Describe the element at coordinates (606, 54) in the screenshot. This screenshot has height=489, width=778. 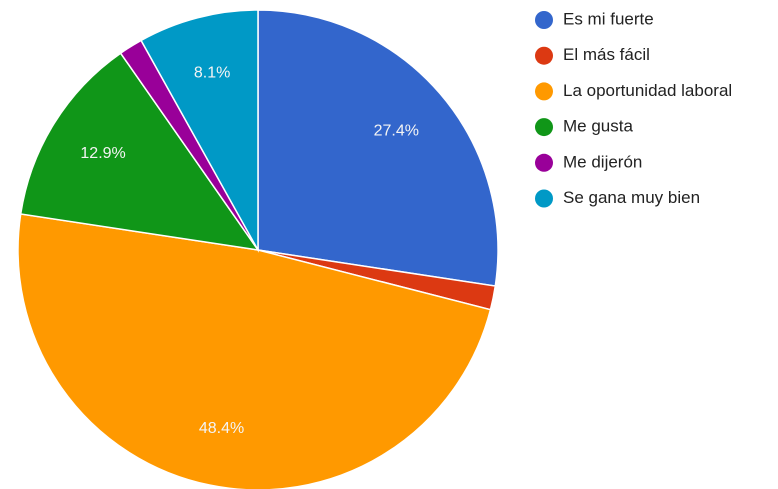
I see `legend-label: El más fácil` at that location.